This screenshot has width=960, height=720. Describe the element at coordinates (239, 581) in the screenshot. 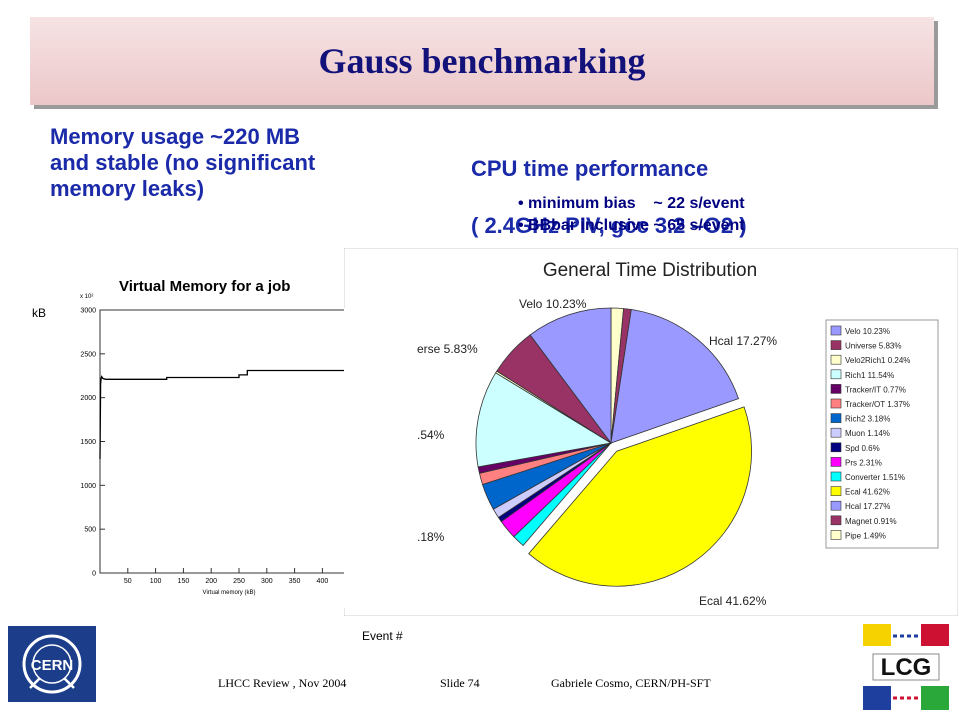

I see `memory-x-tick-label: 250` at that location.